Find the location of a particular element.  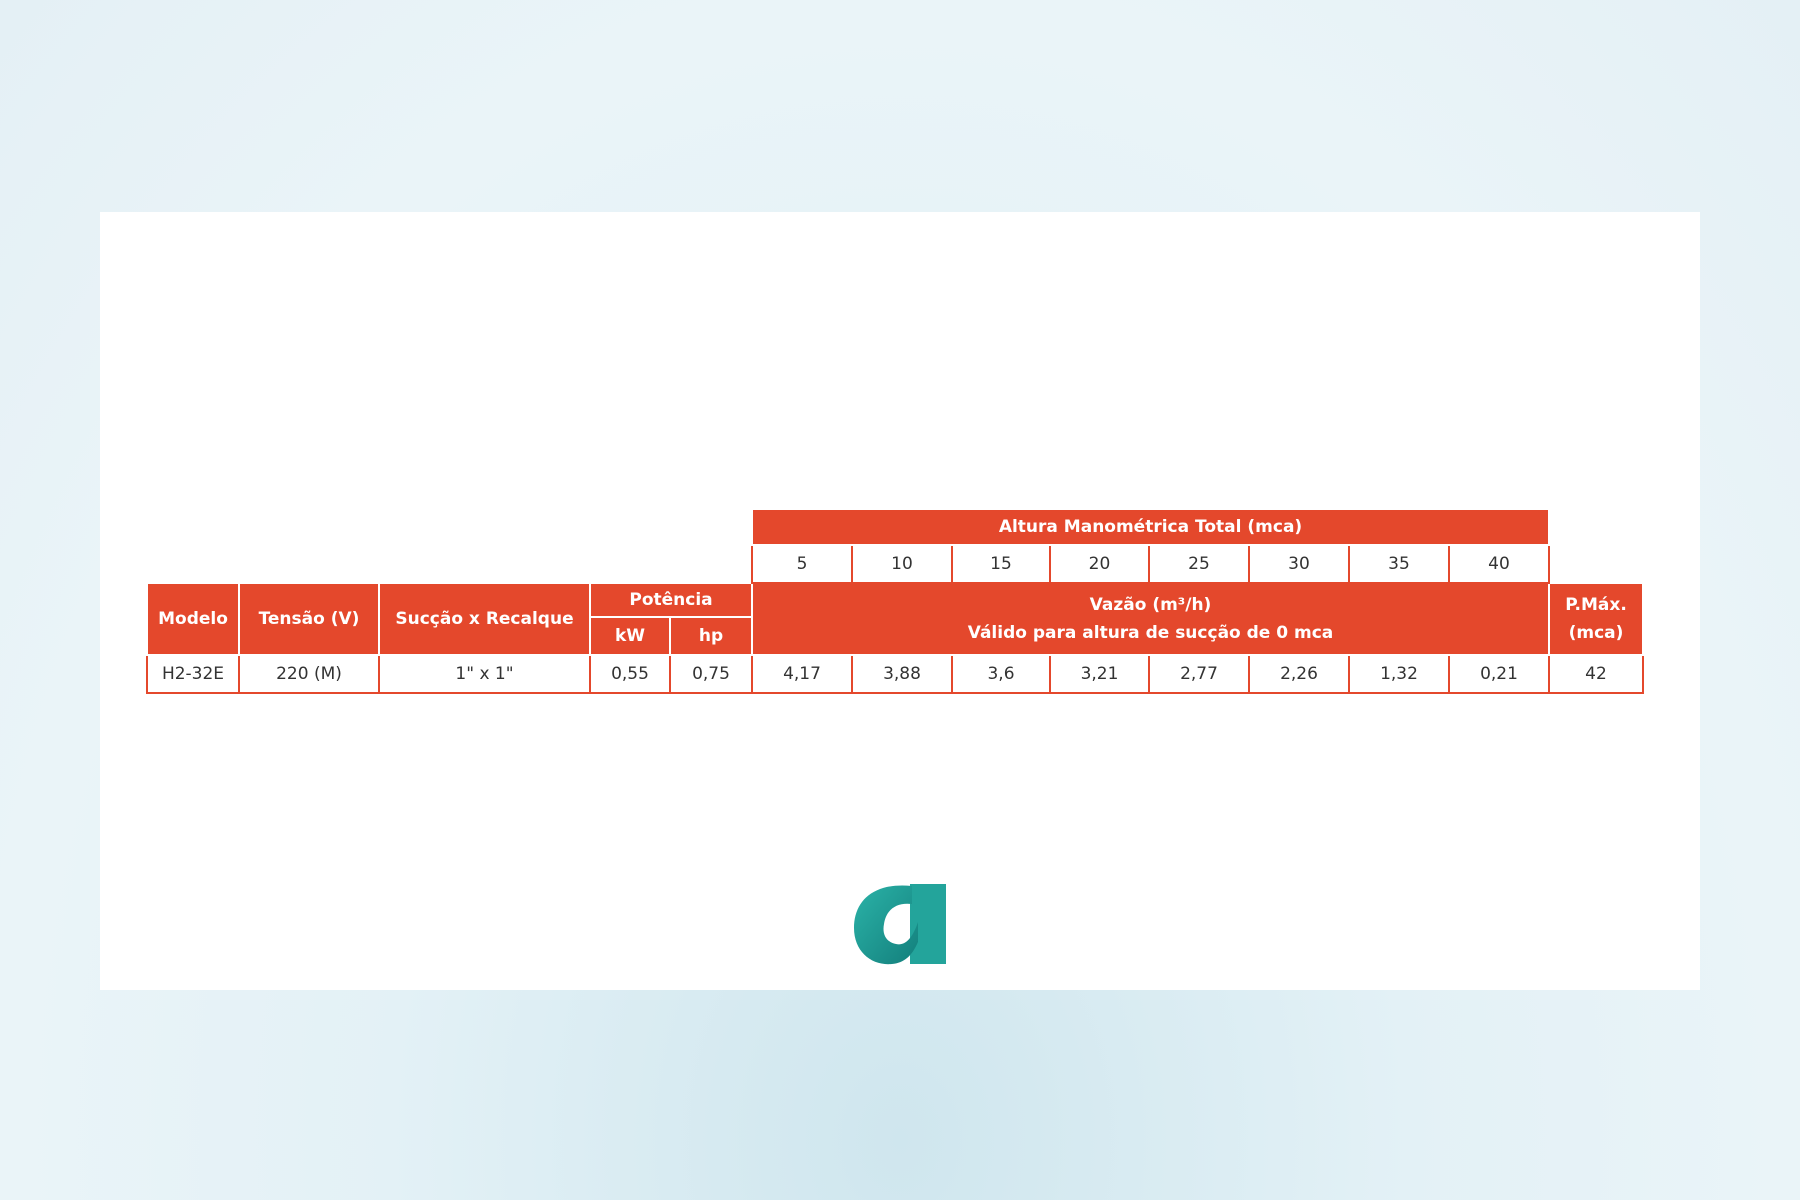

pmax-unit: (mca) is located at coordinates (1596, 633).